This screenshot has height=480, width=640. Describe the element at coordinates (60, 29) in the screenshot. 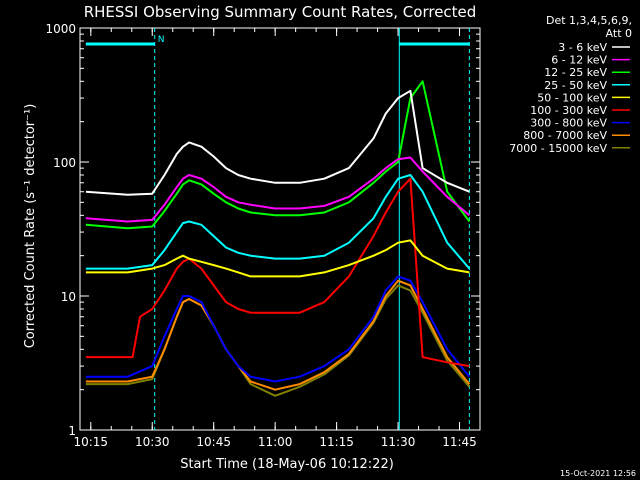

I see `y-tick-label: 1000` at that location.